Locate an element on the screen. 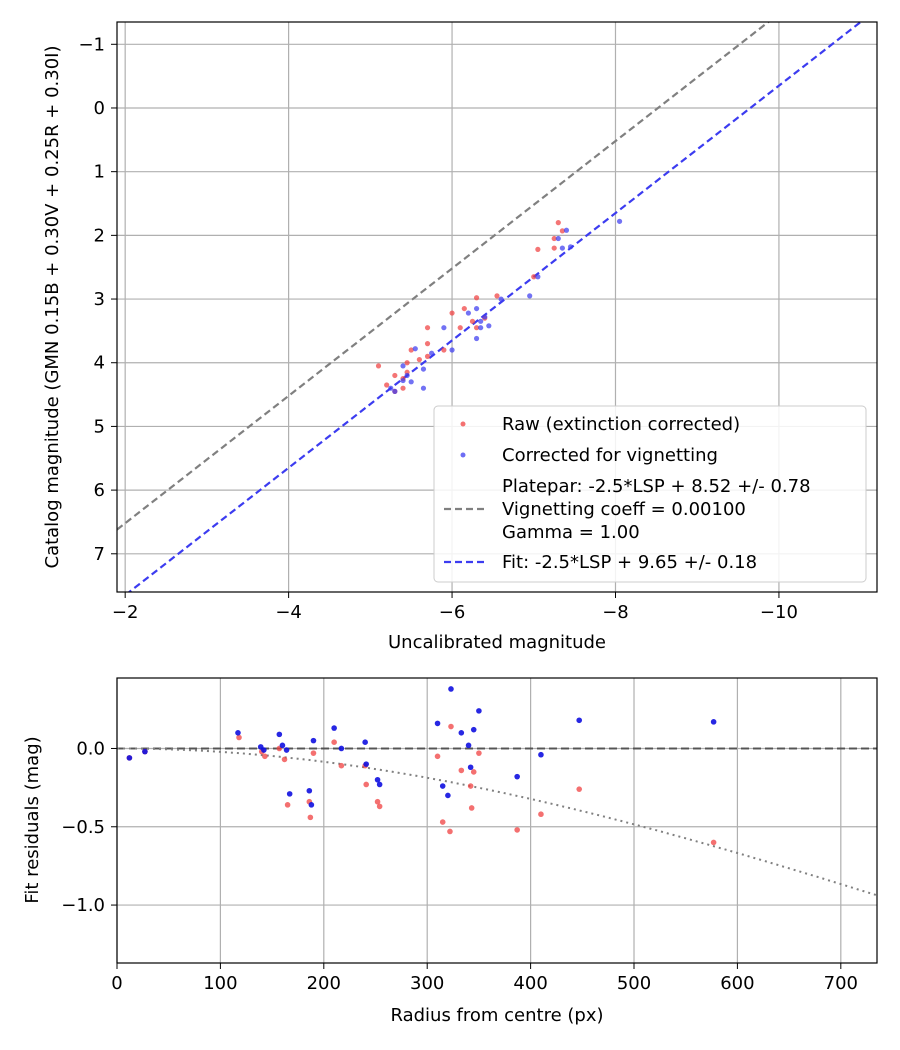 The image size is (900, 1050). top-scatter-points is located at coordinates (499, 306).